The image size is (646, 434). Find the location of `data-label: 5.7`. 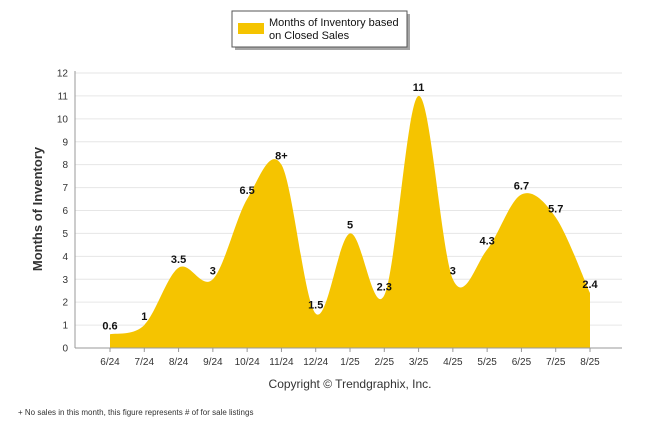

data-label: 5.7 is located at coordinates (555, 209).